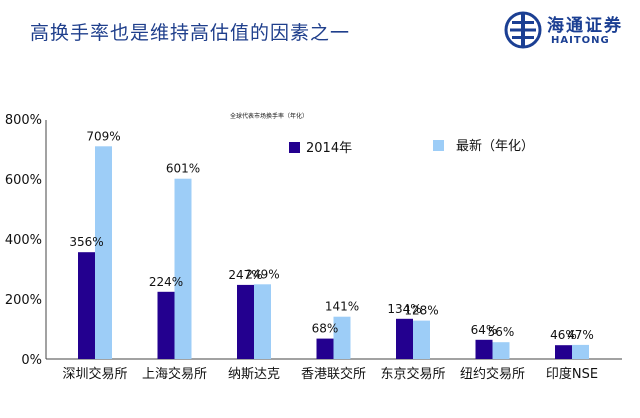 This screenshot has height=418, width=640. I want to click on legend-label-series-1: 2014年, so click(329, 148).